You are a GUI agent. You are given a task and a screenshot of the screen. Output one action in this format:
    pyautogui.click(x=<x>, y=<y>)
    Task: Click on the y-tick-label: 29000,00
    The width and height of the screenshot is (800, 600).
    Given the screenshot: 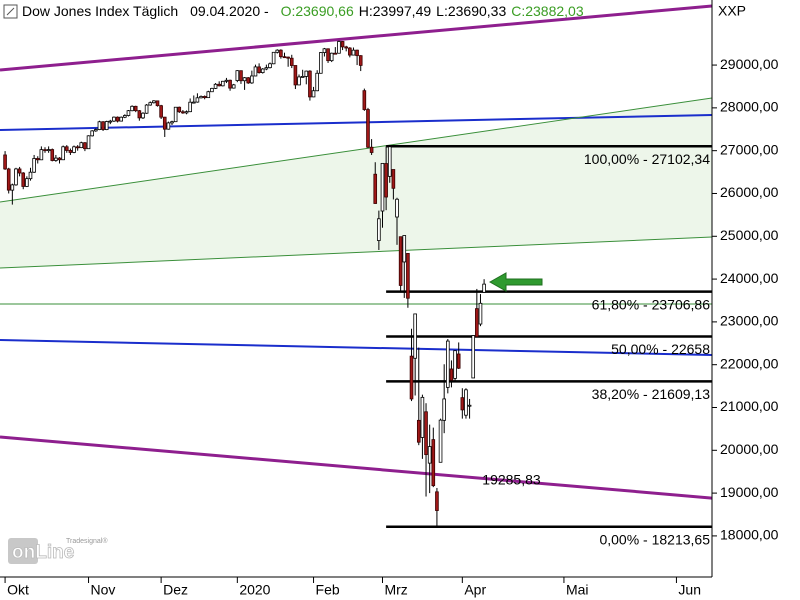 What is the action you would take?
    pyautogui.click(x=749, y=64)
    